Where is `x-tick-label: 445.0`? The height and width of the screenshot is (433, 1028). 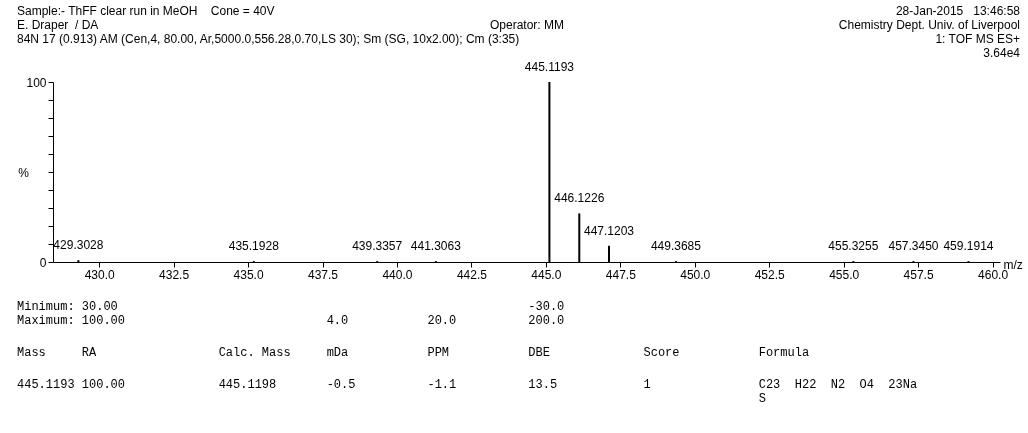 x-tick-label: 445.0 is located at coordinates (546, 274).